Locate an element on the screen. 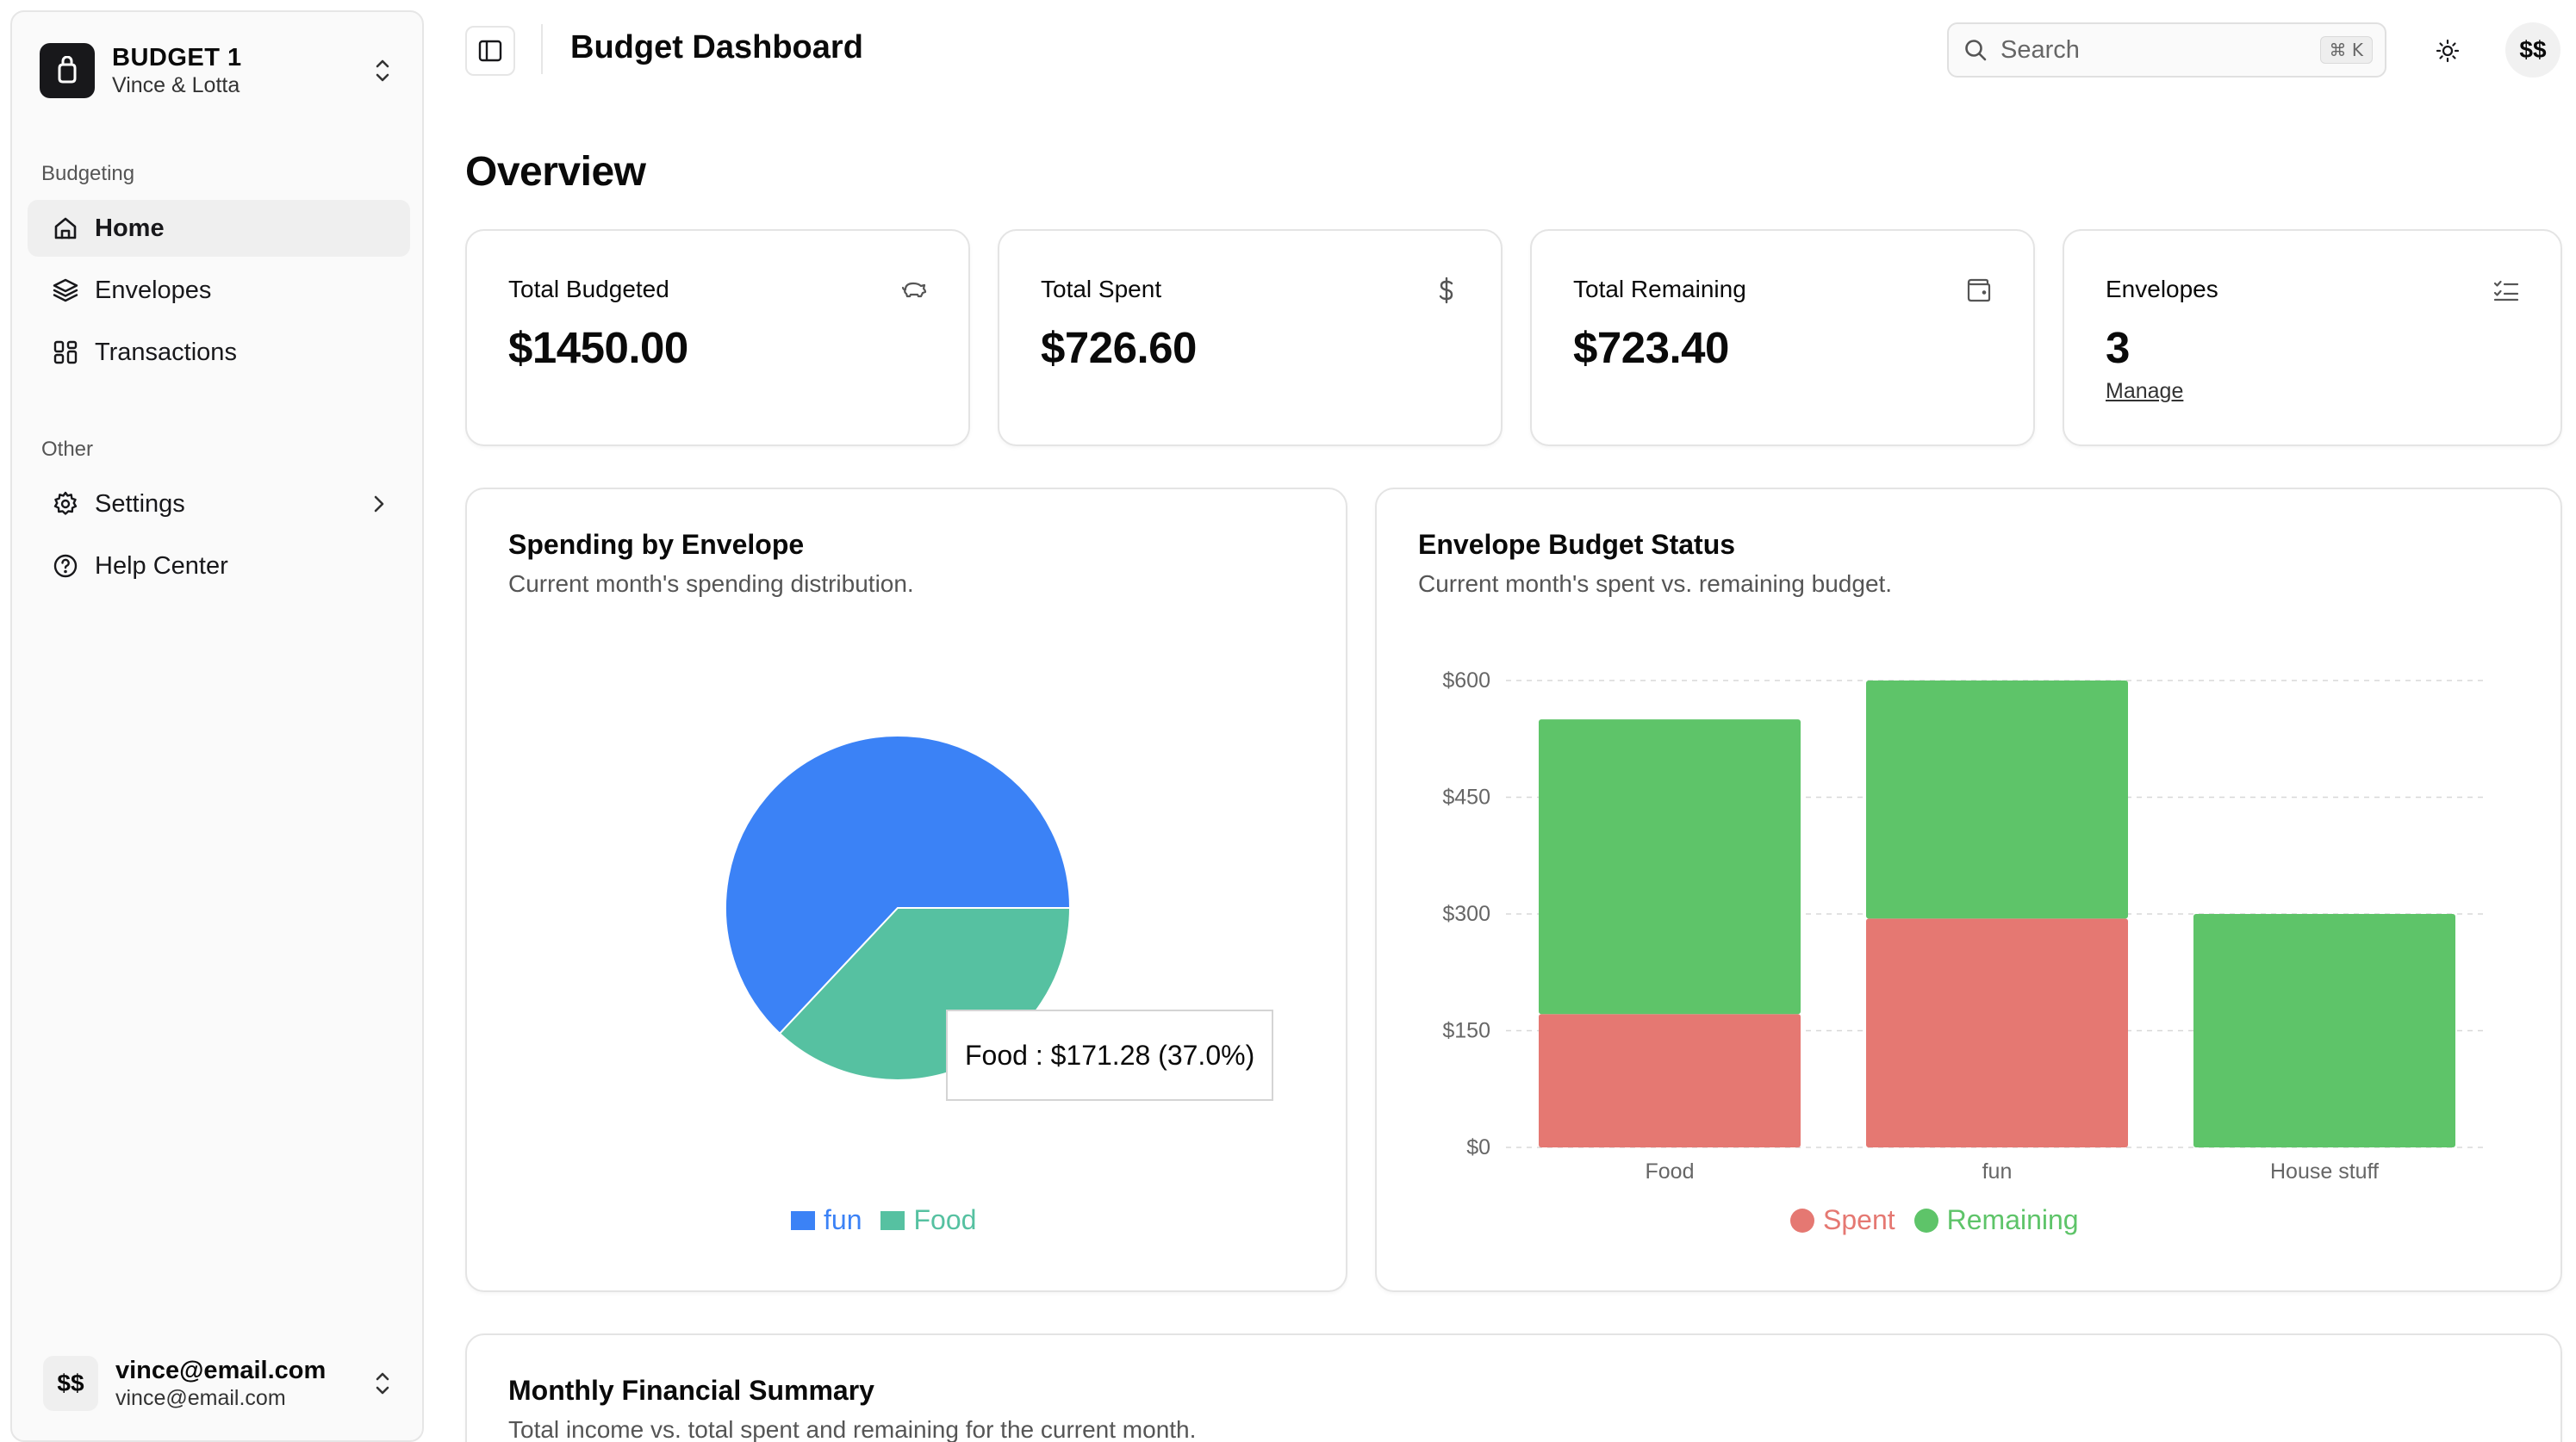  legend-item-fun: fun is located at coordinates (827, 1220).